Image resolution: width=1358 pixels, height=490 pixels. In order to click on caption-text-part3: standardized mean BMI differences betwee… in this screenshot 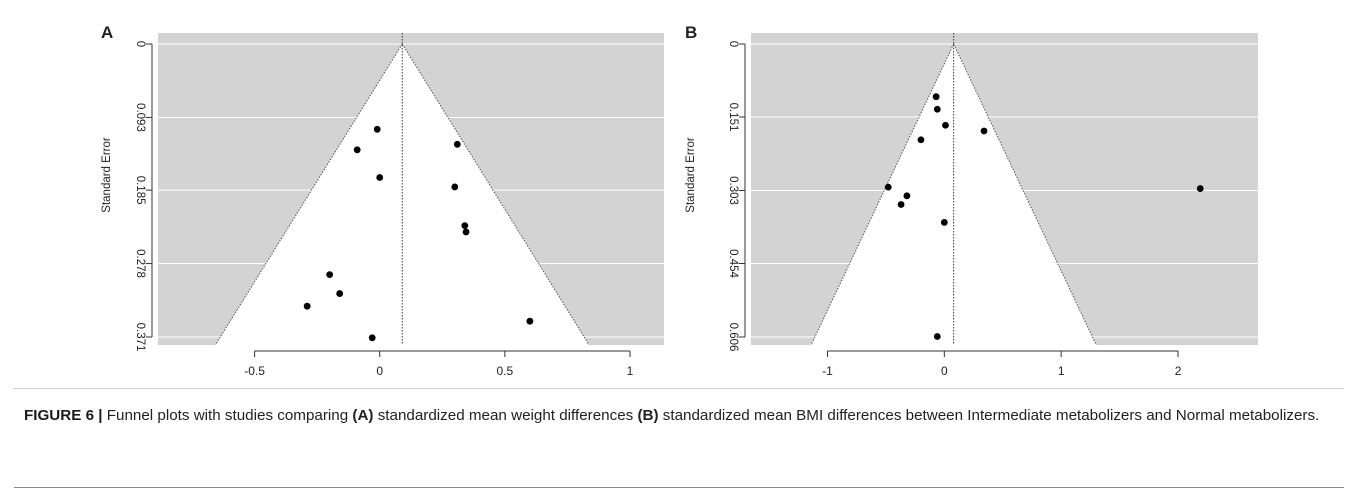, I will do `click(989, 415)`.